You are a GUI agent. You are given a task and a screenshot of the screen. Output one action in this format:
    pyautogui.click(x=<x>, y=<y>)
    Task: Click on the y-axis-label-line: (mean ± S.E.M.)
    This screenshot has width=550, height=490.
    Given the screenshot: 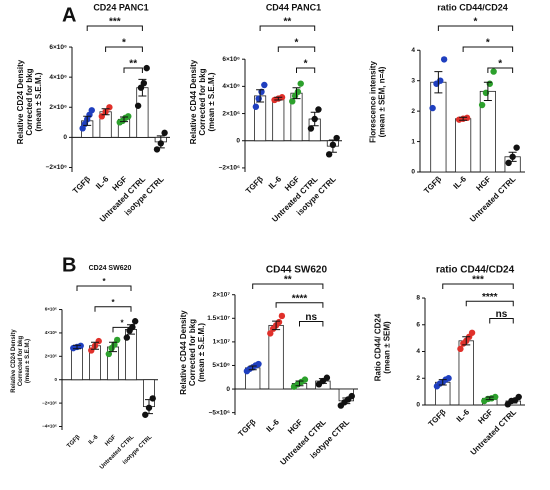 What is the action you would take?
    pyautogui.click(x=38, y=101)
    